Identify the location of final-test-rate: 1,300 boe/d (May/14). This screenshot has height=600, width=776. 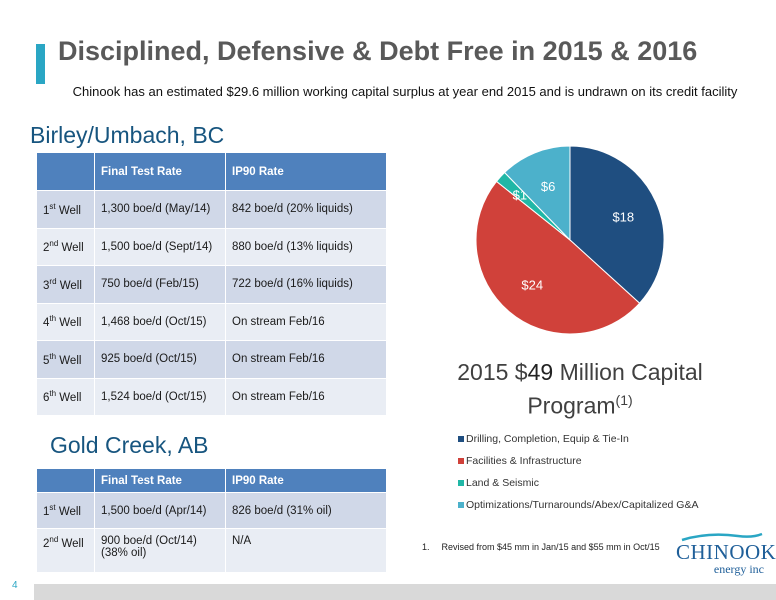
(160, 209).